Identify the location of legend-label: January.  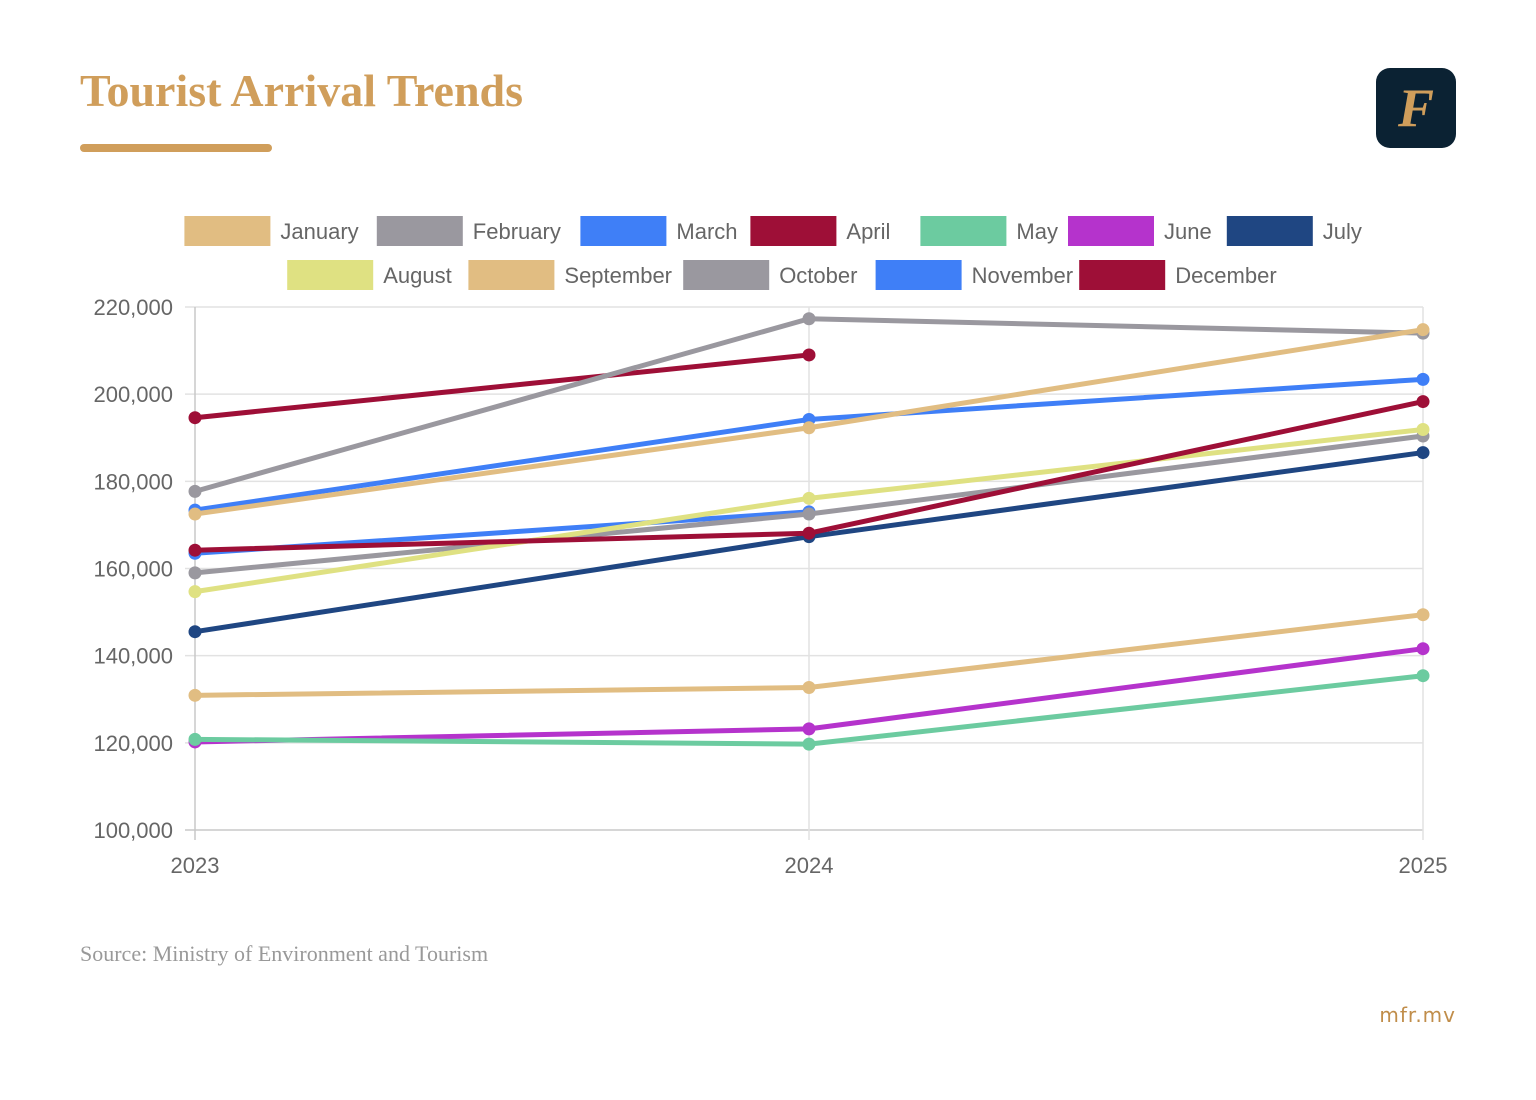
(319, 231).